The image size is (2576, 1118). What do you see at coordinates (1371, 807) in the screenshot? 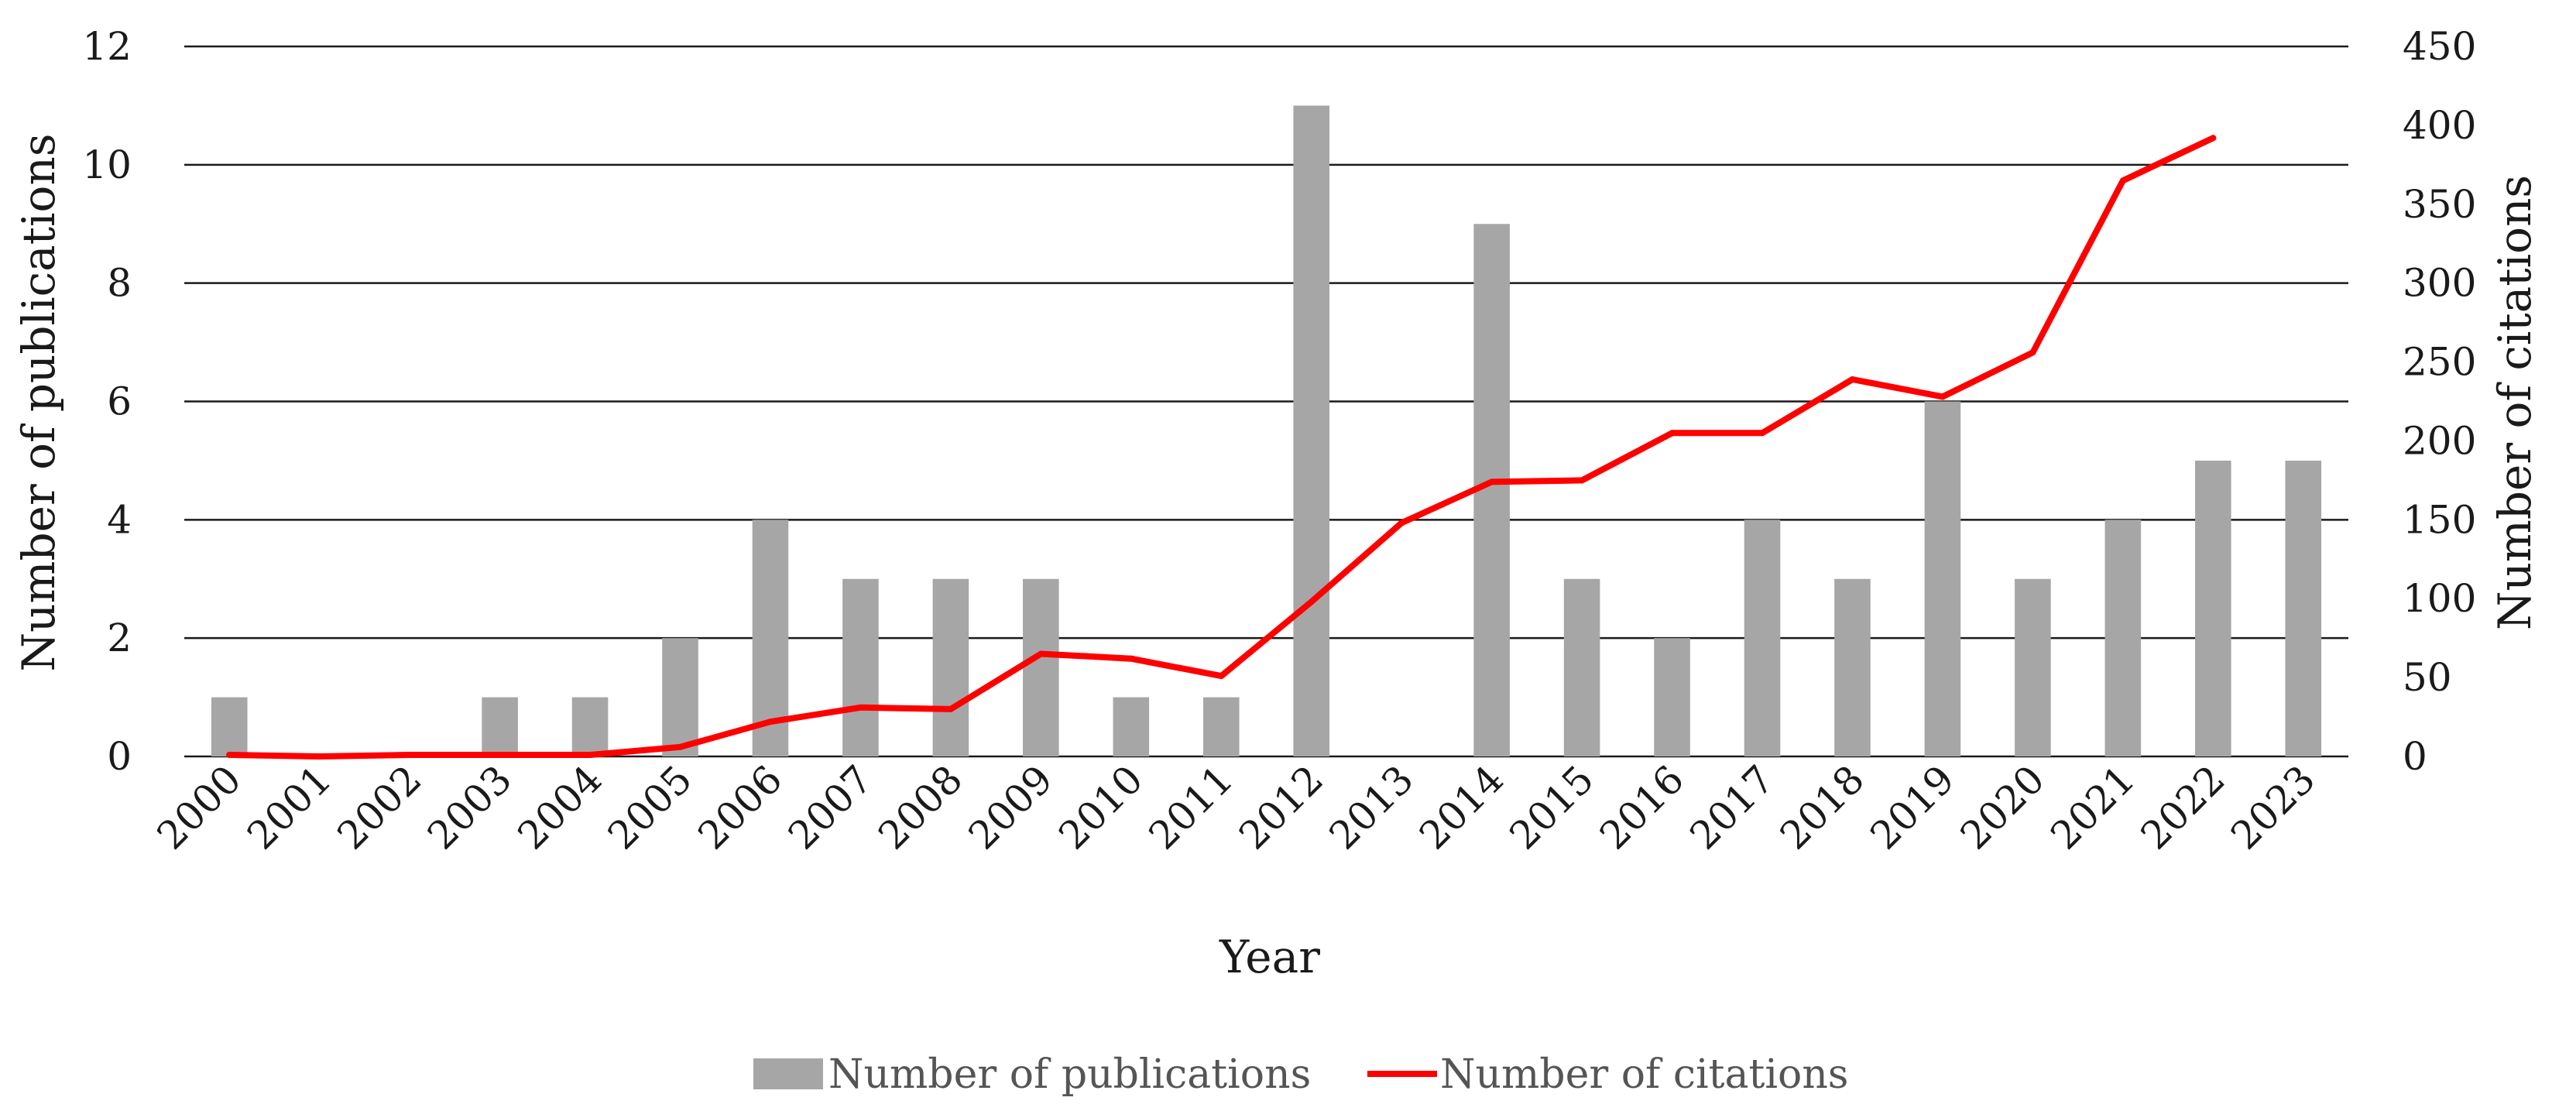
I see `x-tick-label: 2013` at bounding box center [1371, 807].